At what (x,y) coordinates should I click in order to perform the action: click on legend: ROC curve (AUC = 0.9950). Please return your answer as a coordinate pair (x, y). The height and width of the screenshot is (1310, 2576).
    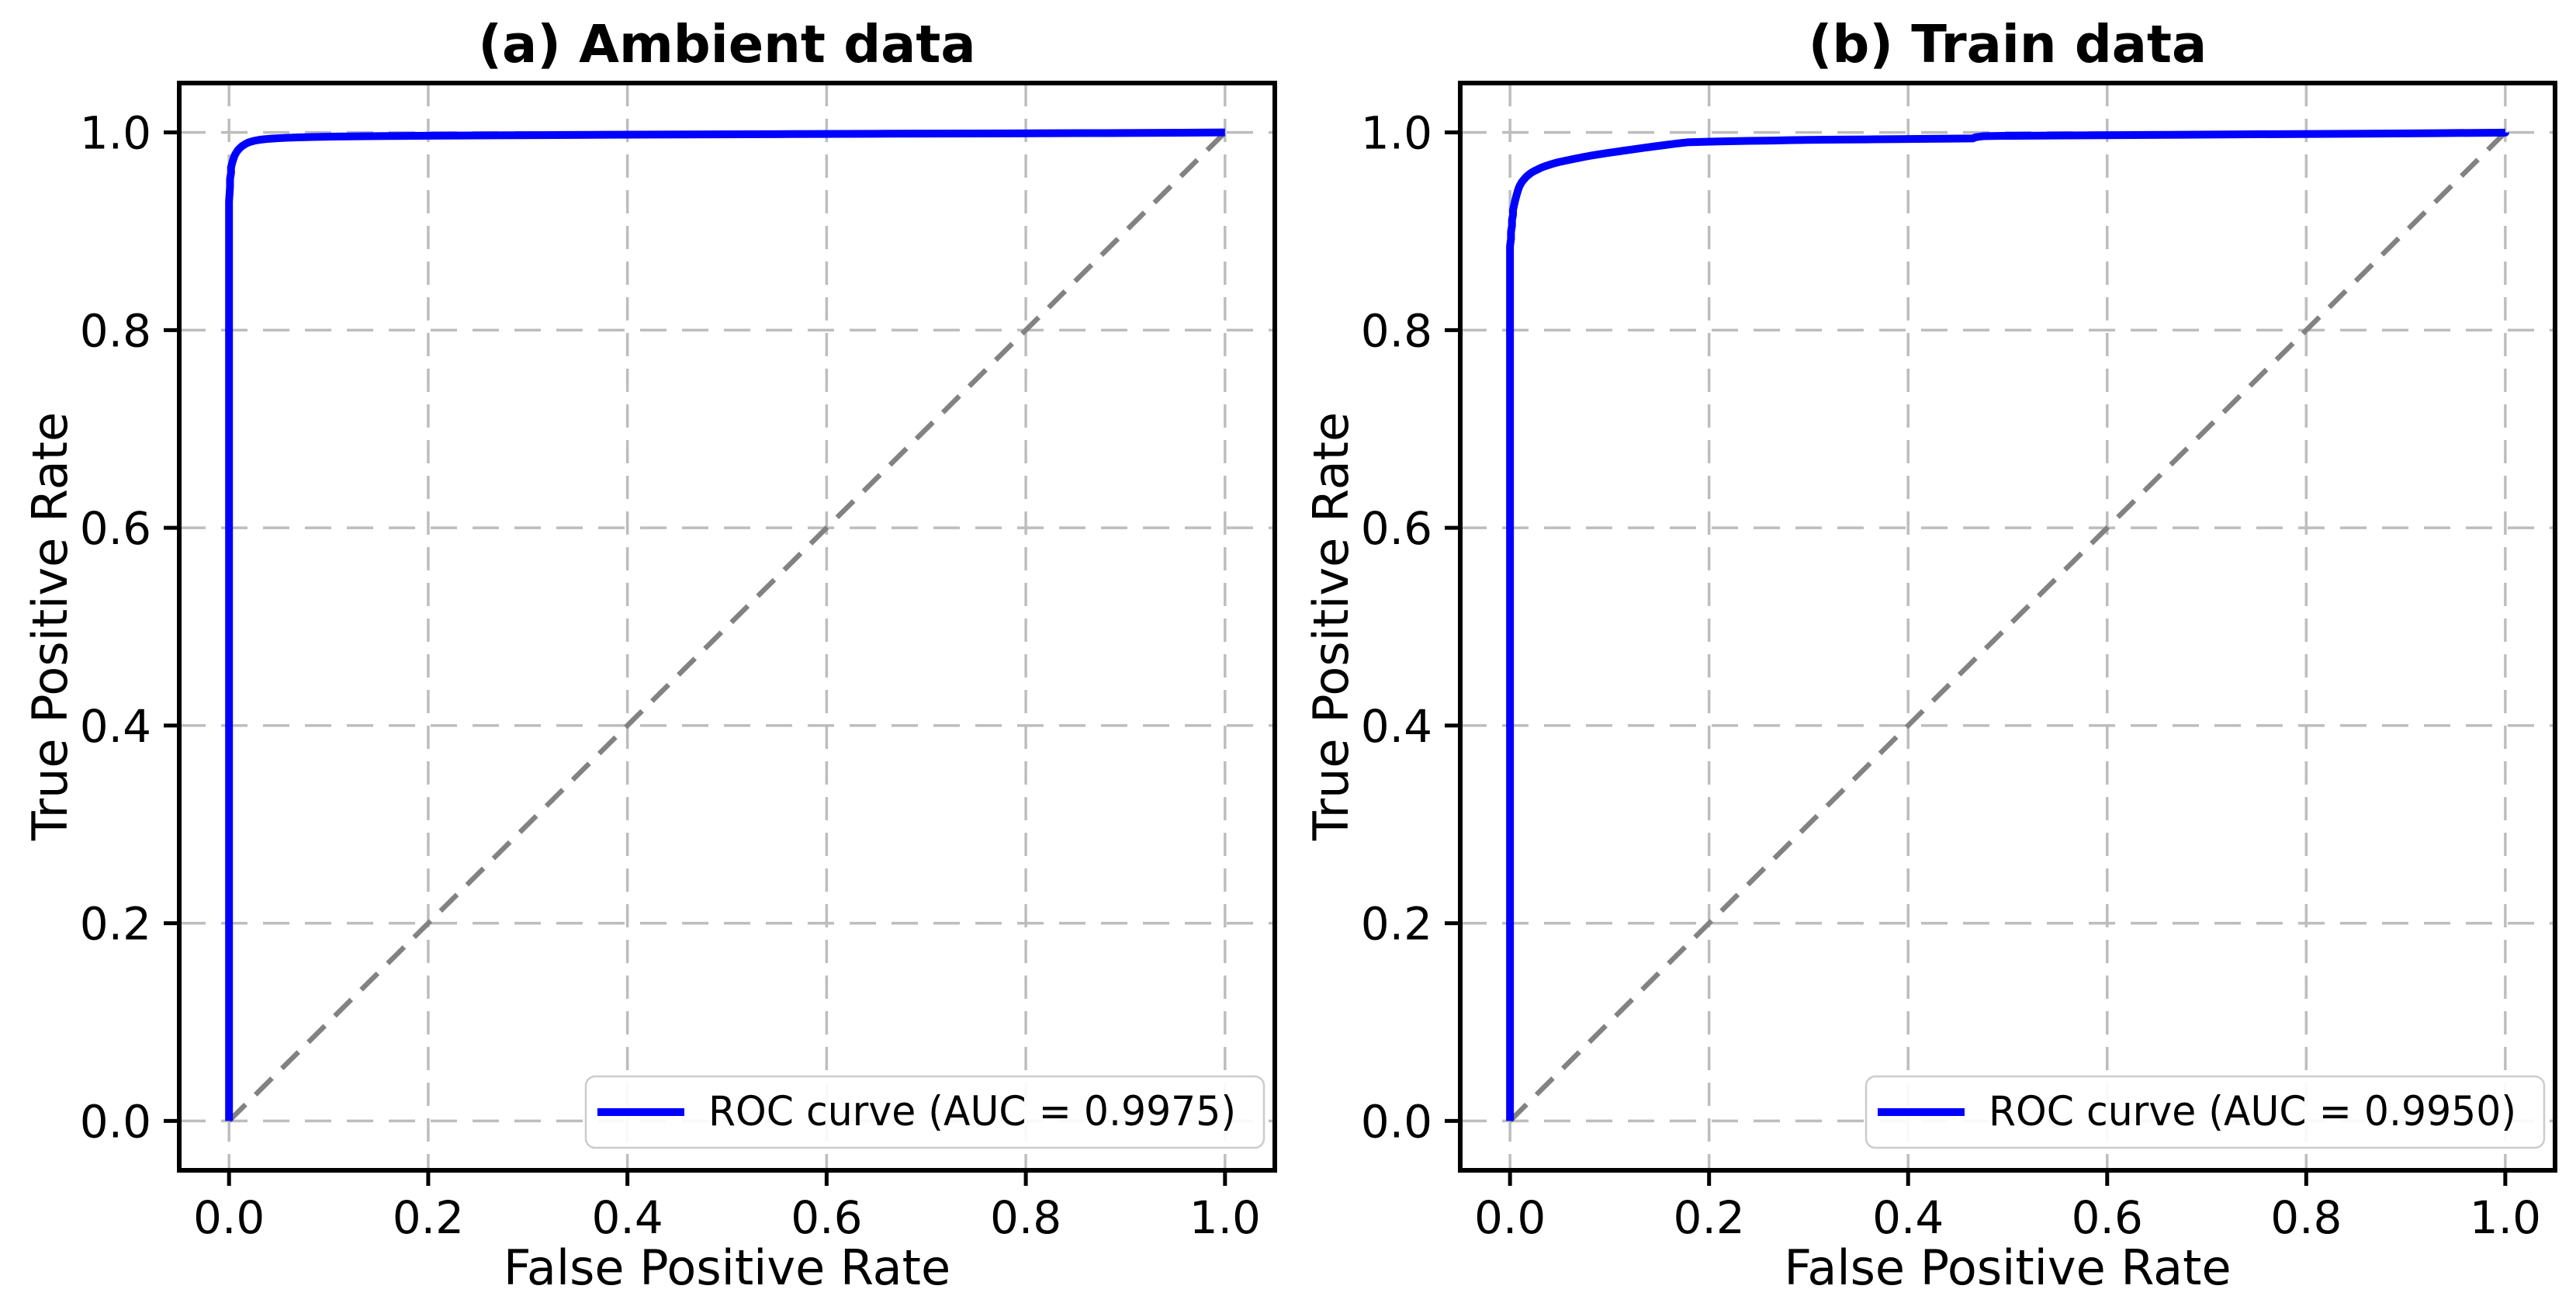
    Looking at the image, I should click on (2205, 1112).